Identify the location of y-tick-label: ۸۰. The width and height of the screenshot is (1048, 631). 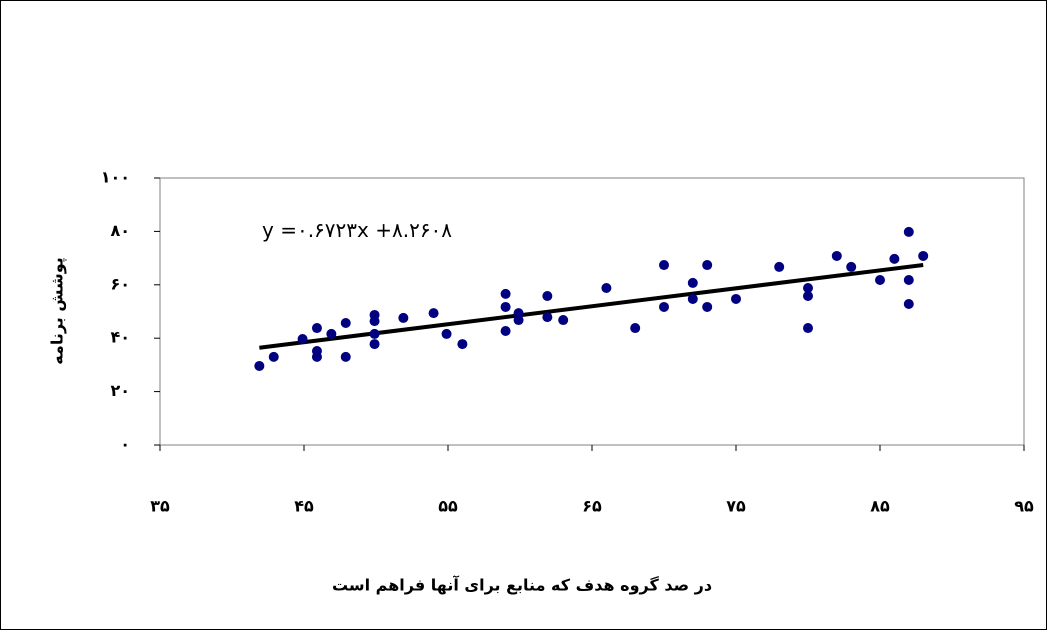
(120, 230).